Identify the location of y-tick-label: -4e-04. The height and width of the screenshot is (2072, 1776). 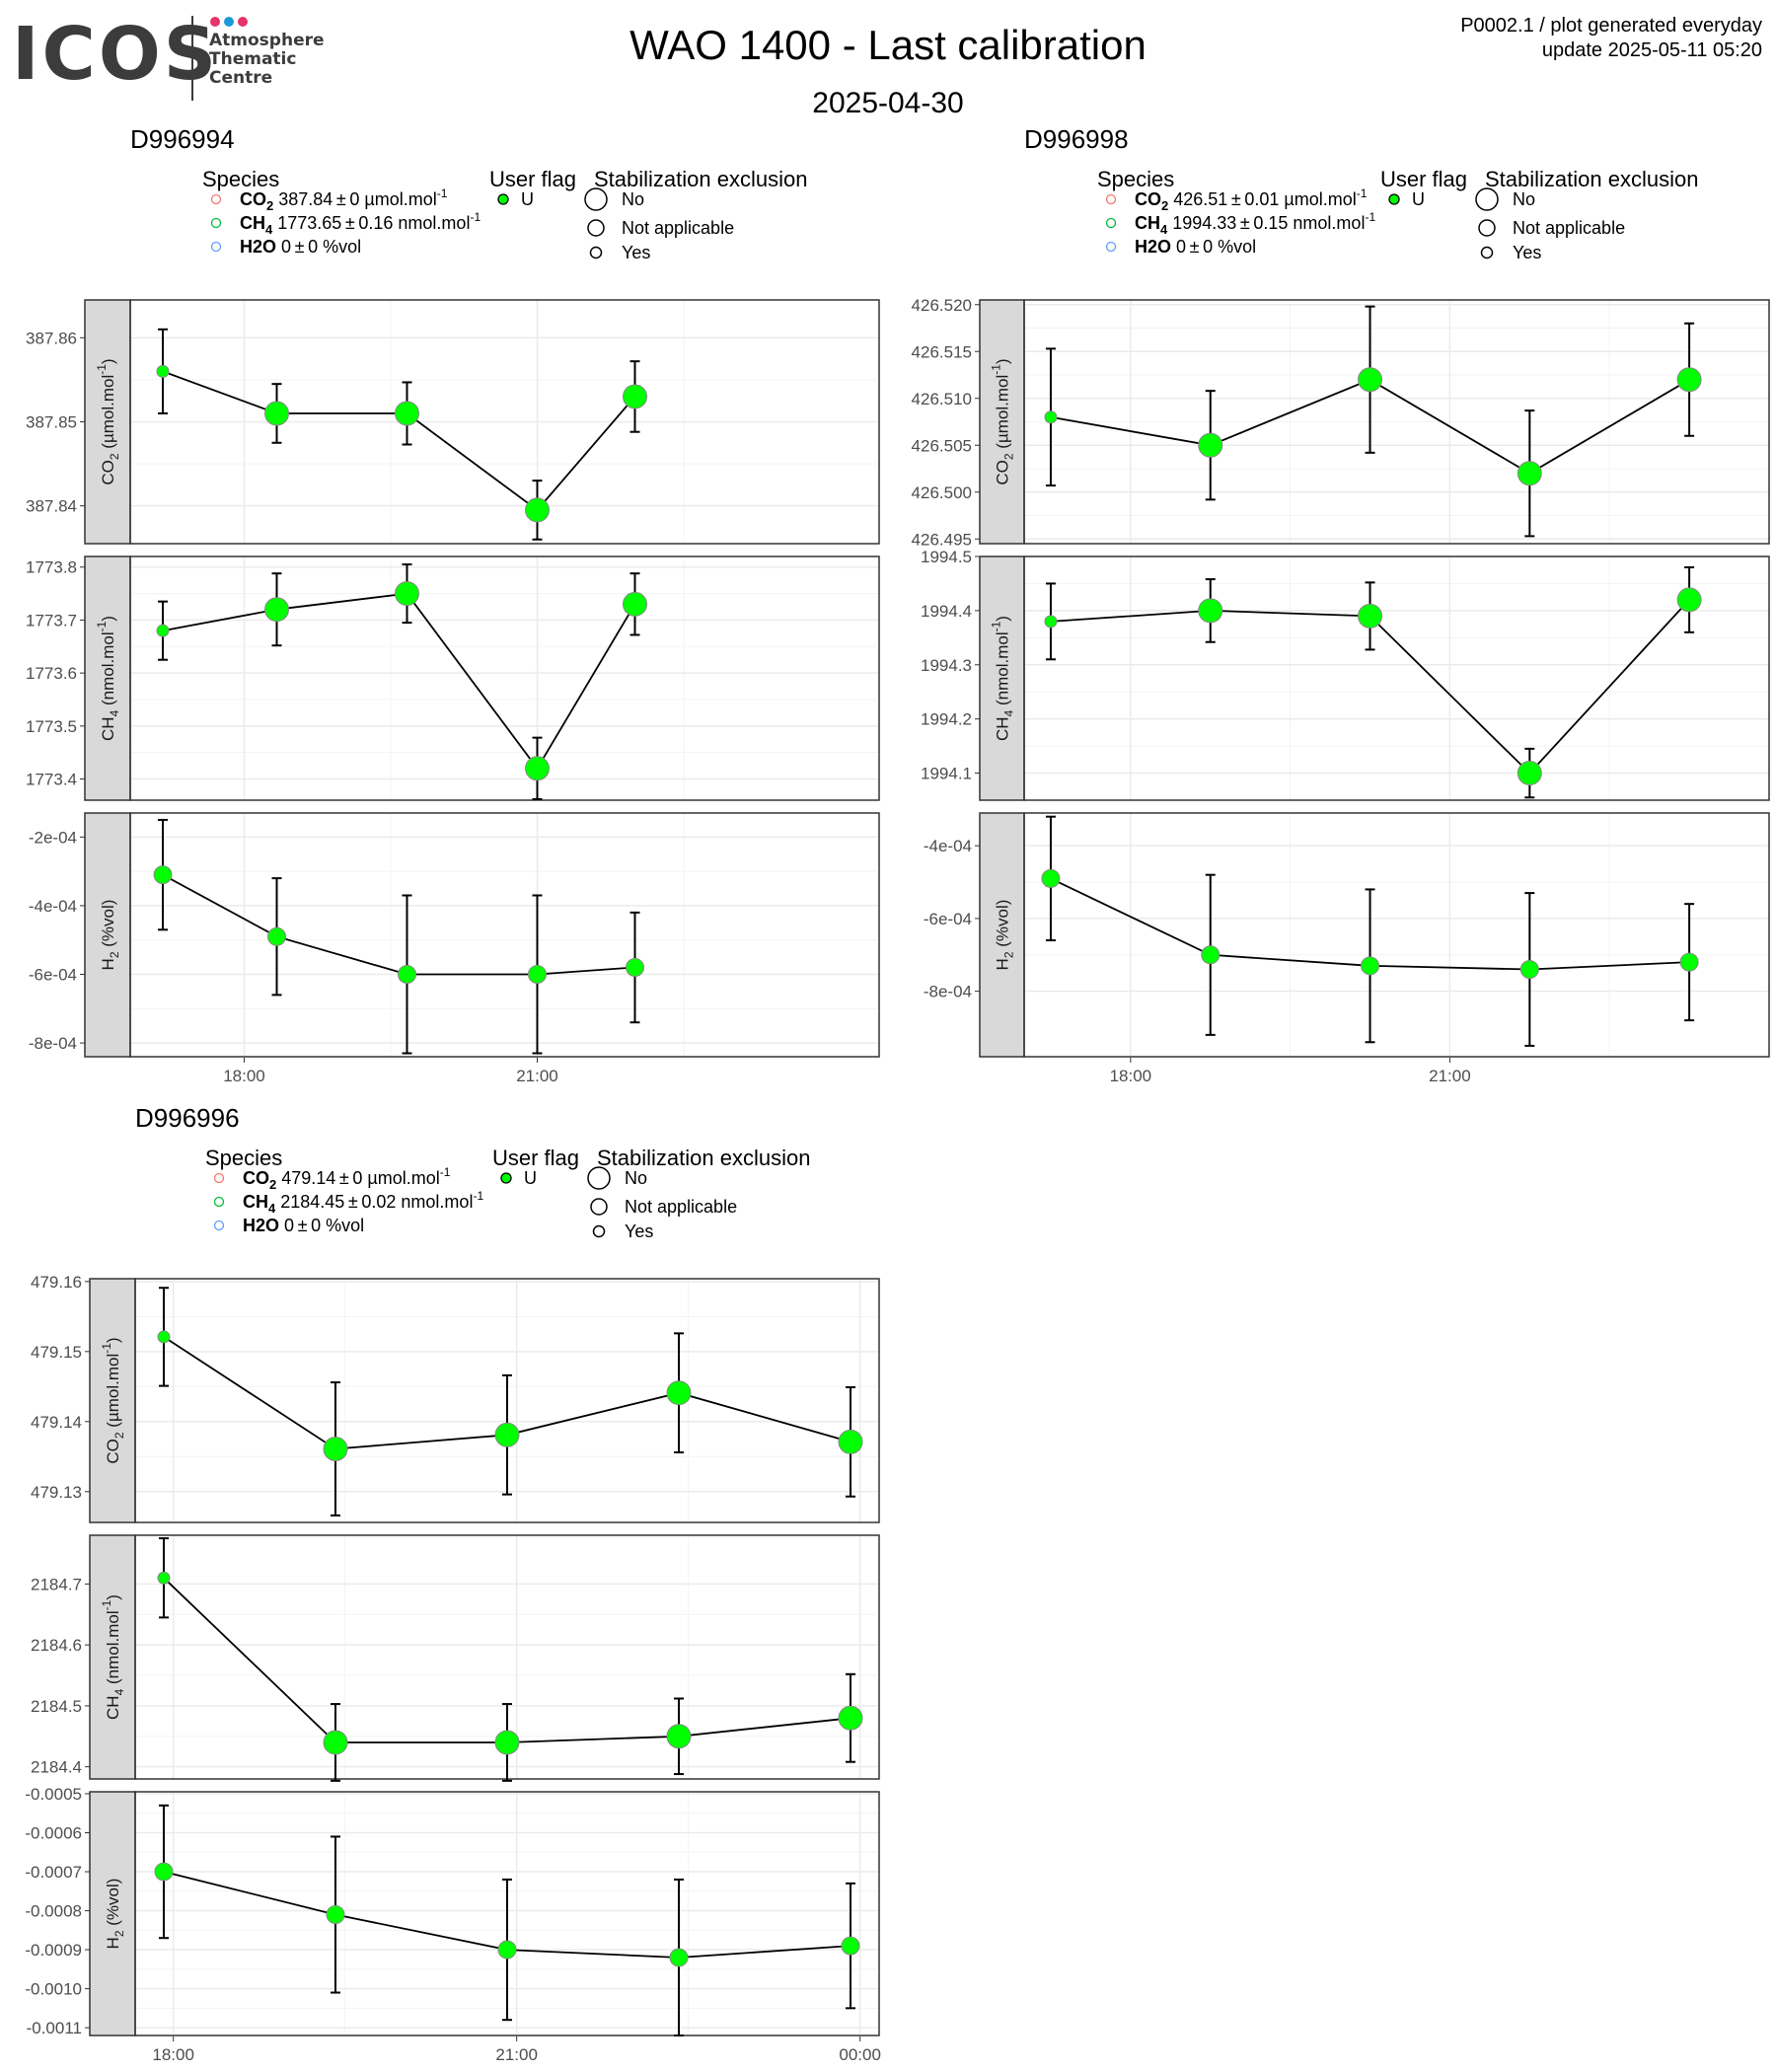
(948, 846).